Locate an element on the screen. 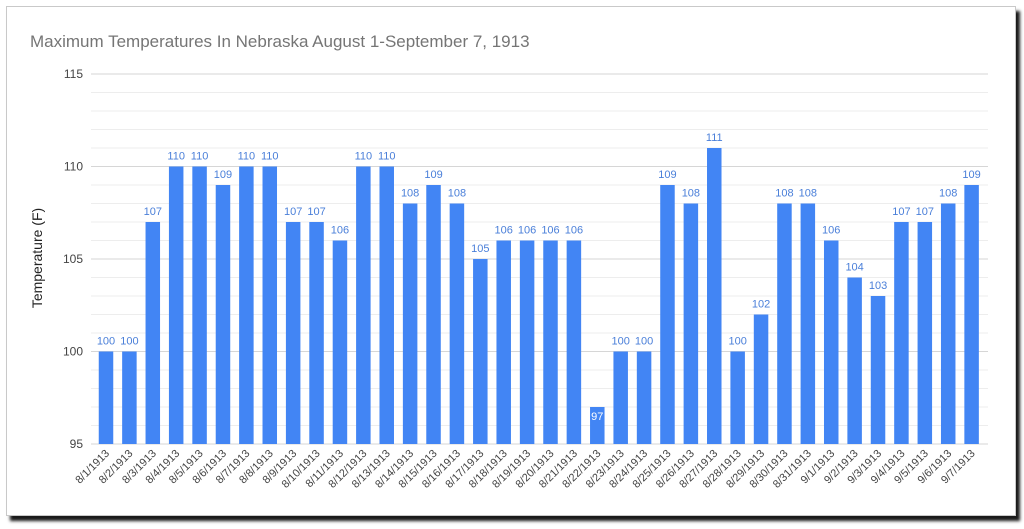  y-tick-label: 100 is located at coordinates (73, 352).